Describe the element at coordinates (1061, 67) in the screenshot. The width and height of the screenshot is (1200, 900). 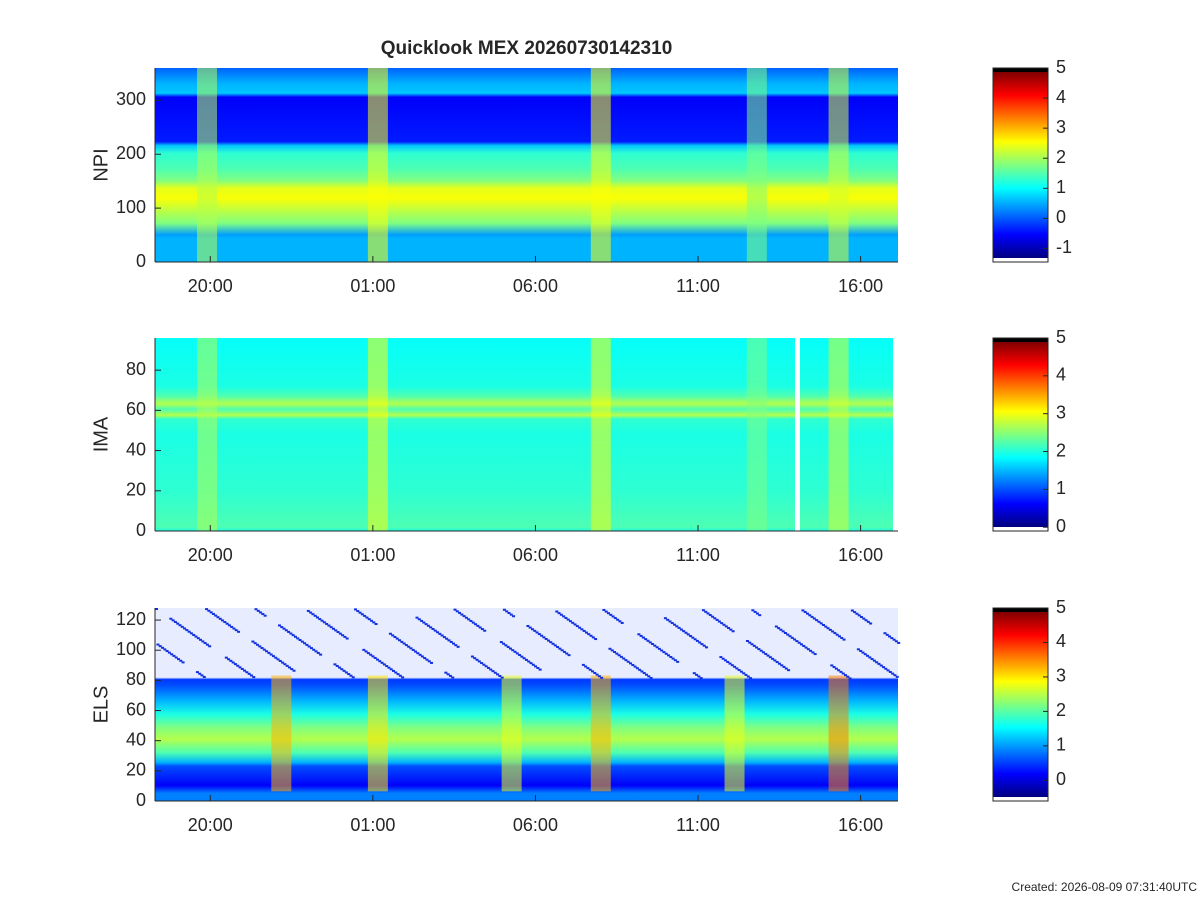
I see `colorbar-tick-label: 5` at that location.